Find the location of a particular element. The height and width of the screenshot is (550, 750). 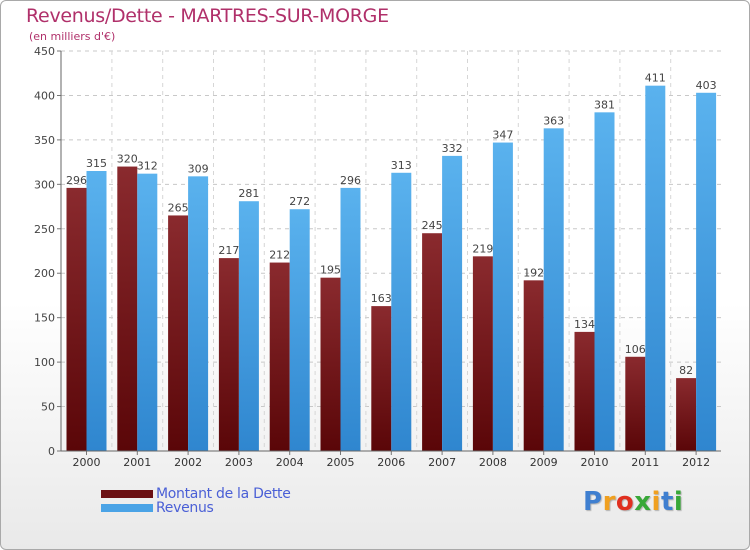

label-revenus-2001: 312 is located at coordinates (147, 166).